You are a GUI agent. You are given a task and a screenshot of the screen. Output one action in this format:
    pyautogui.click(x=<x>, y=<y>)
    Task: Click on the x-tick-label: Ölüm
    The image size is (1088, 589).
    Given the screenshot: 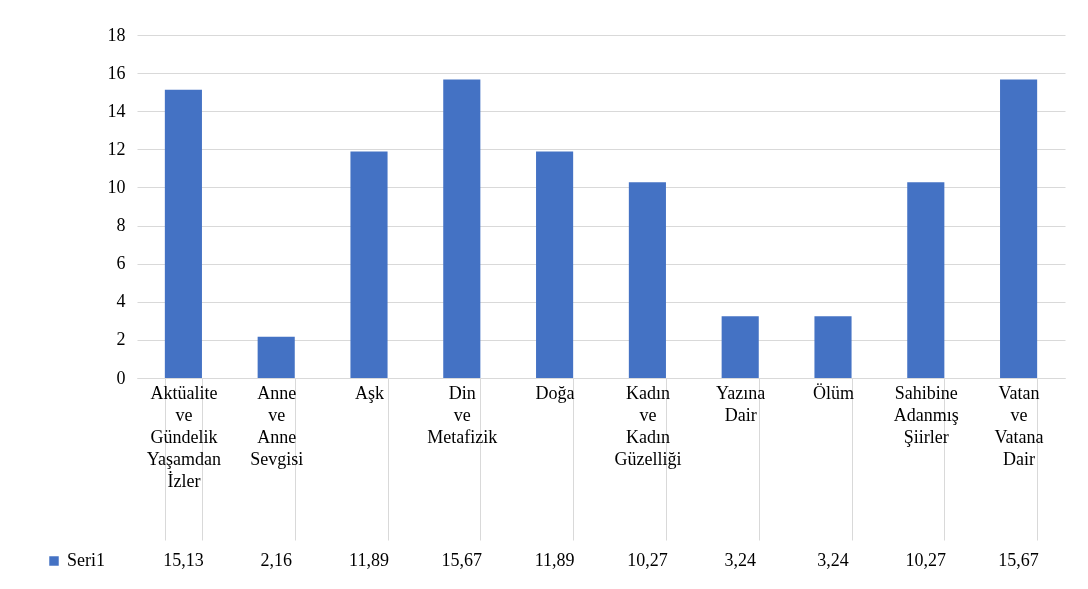 What is the action you would take?
    pyautogui.click(x=833, y=392)
    